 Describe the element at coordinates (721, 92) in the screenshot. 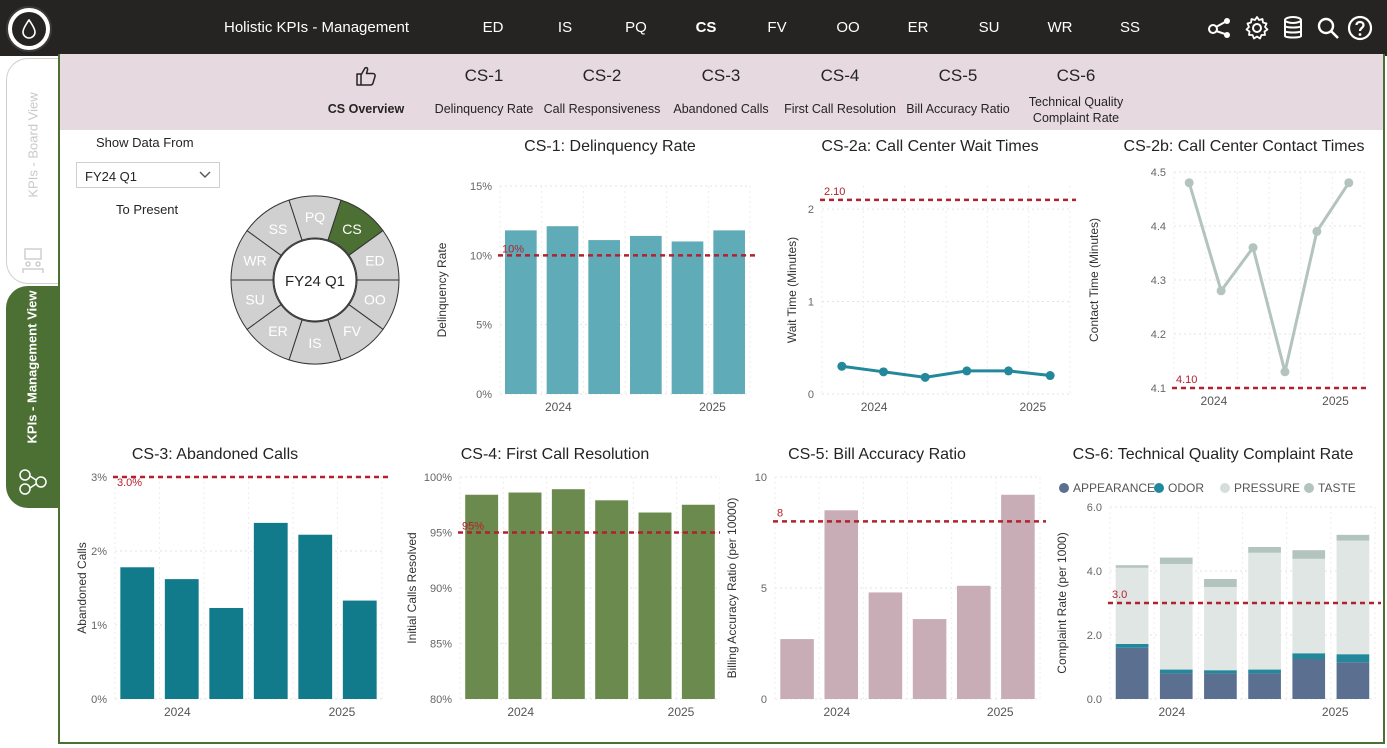

I see `subnav-cs-3: CS-3 Abandoned Calls` at that location.